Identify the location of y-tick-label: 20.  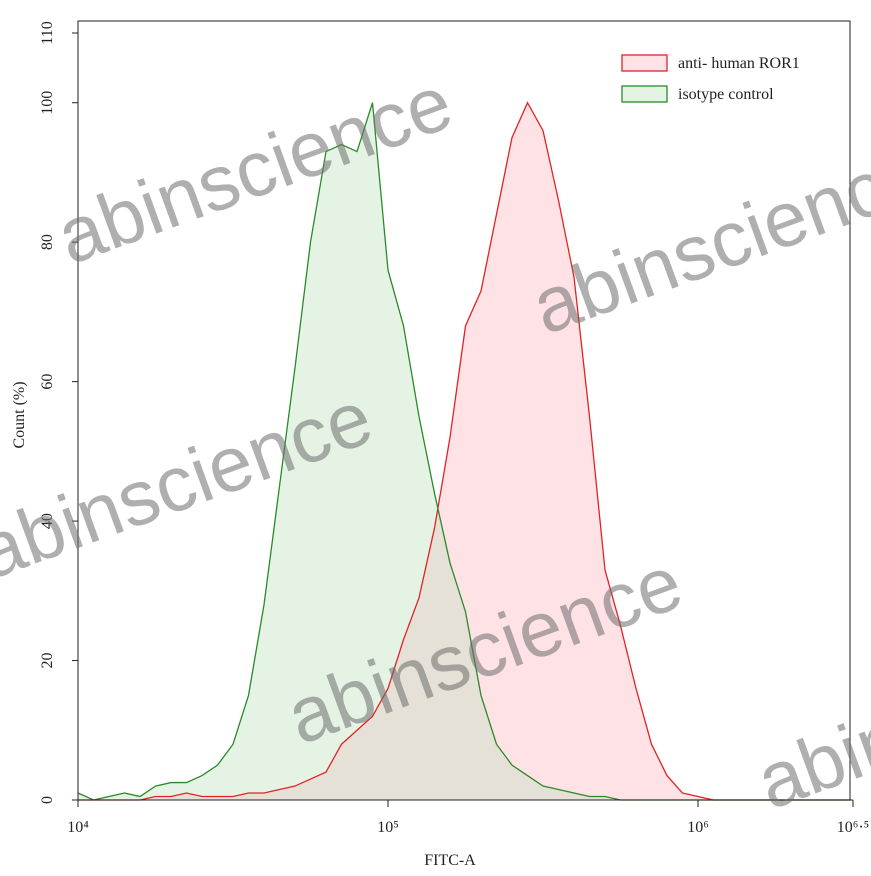
(47, 661).